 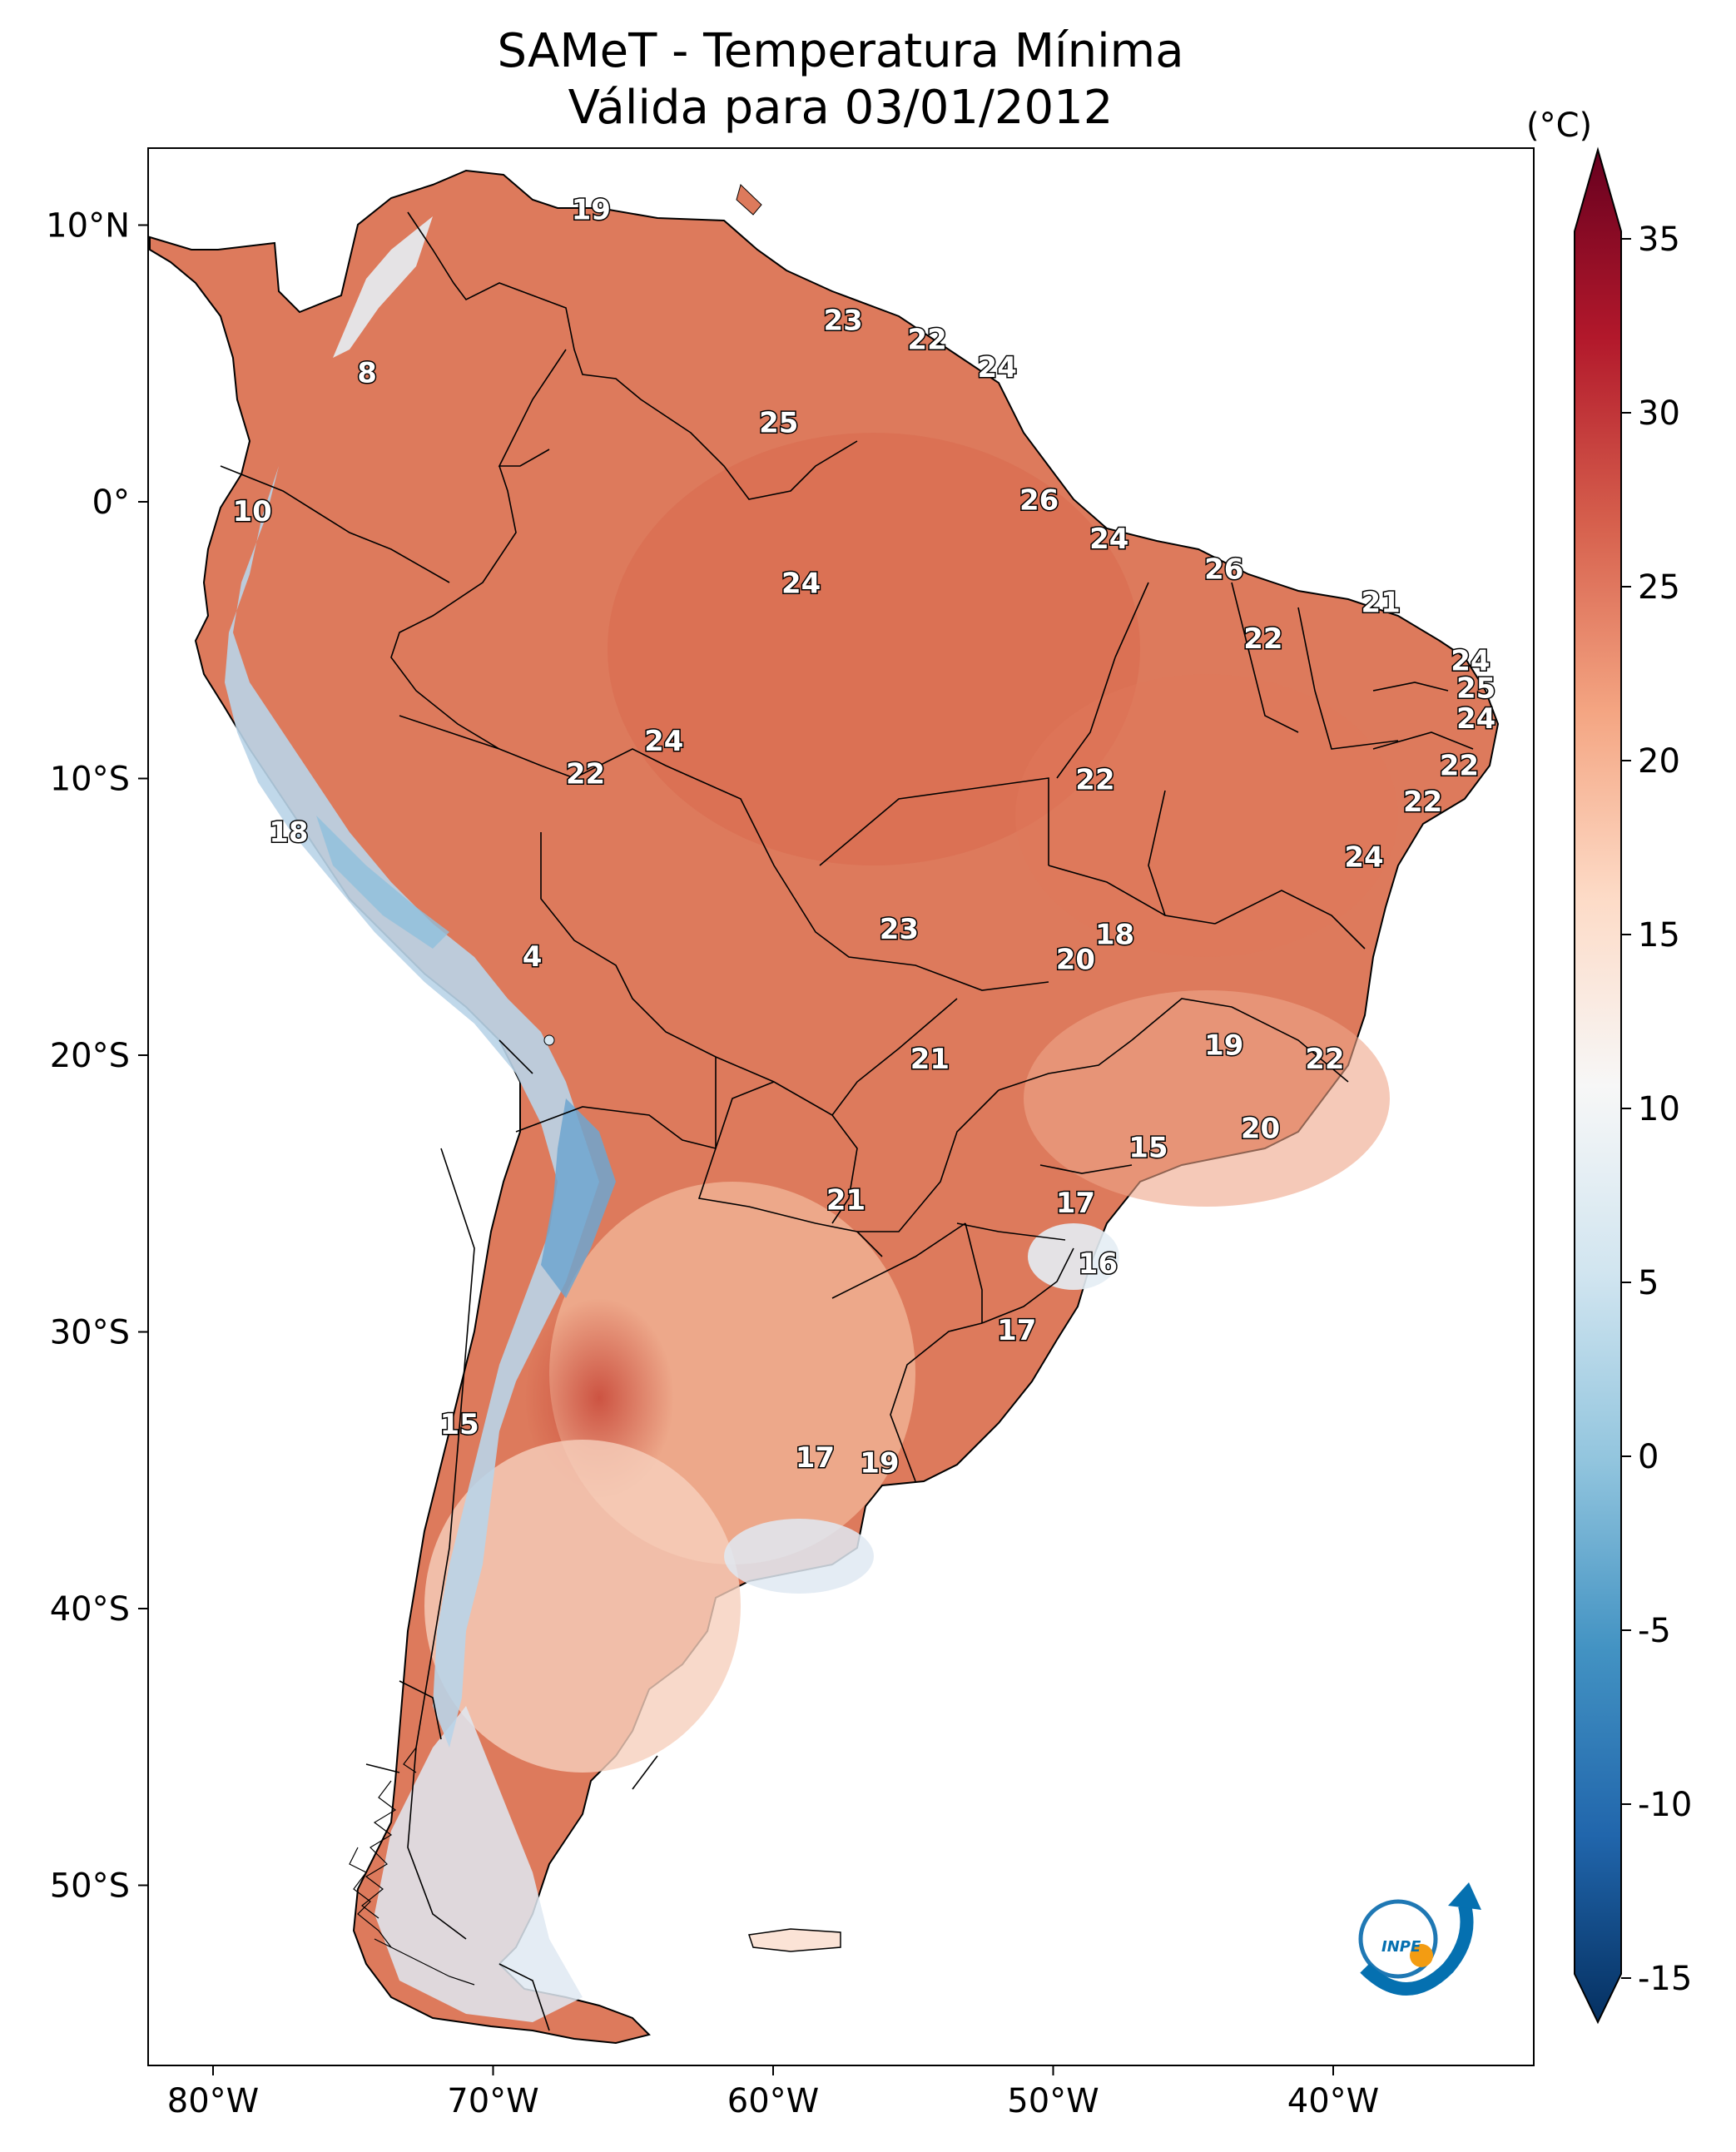 What do you see at coordinates (90, 1886) in the screenshot?
I see `latitude-tick-label: 50°S` at bounding box center [90, 1886].